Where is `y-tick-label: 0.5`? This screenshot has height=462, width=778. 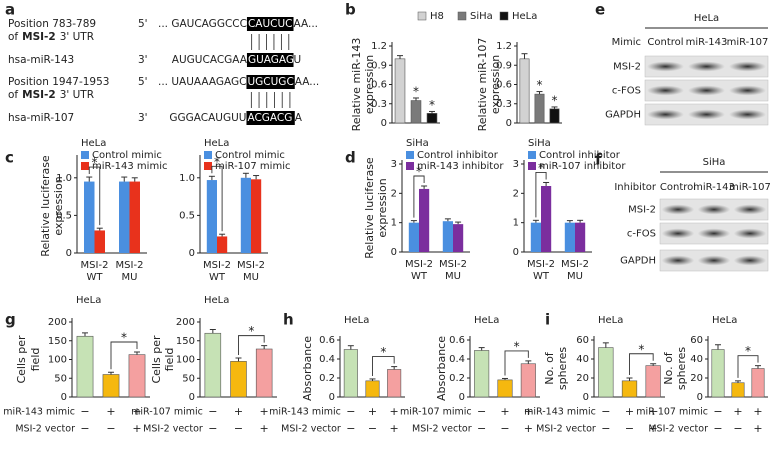 y-tick-label: 0.5 is located at coordinates (64, 215).